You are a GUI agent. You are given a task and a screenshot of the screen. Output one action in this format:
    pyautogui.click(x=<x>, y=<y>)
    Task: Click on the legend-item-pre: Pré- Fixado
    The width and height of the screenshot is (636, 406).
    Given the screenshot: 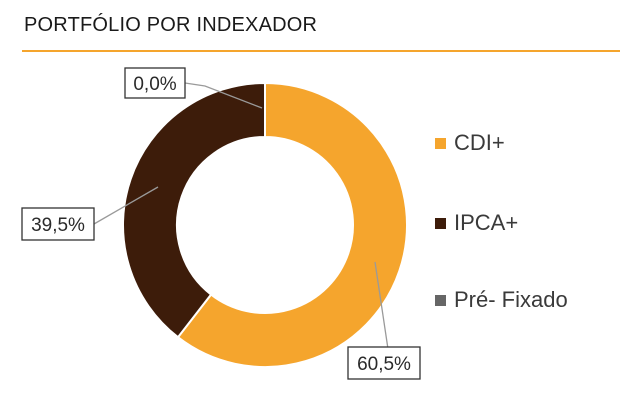 What is the action you would take?
    pyautogui.click(x=501, y=300)
    